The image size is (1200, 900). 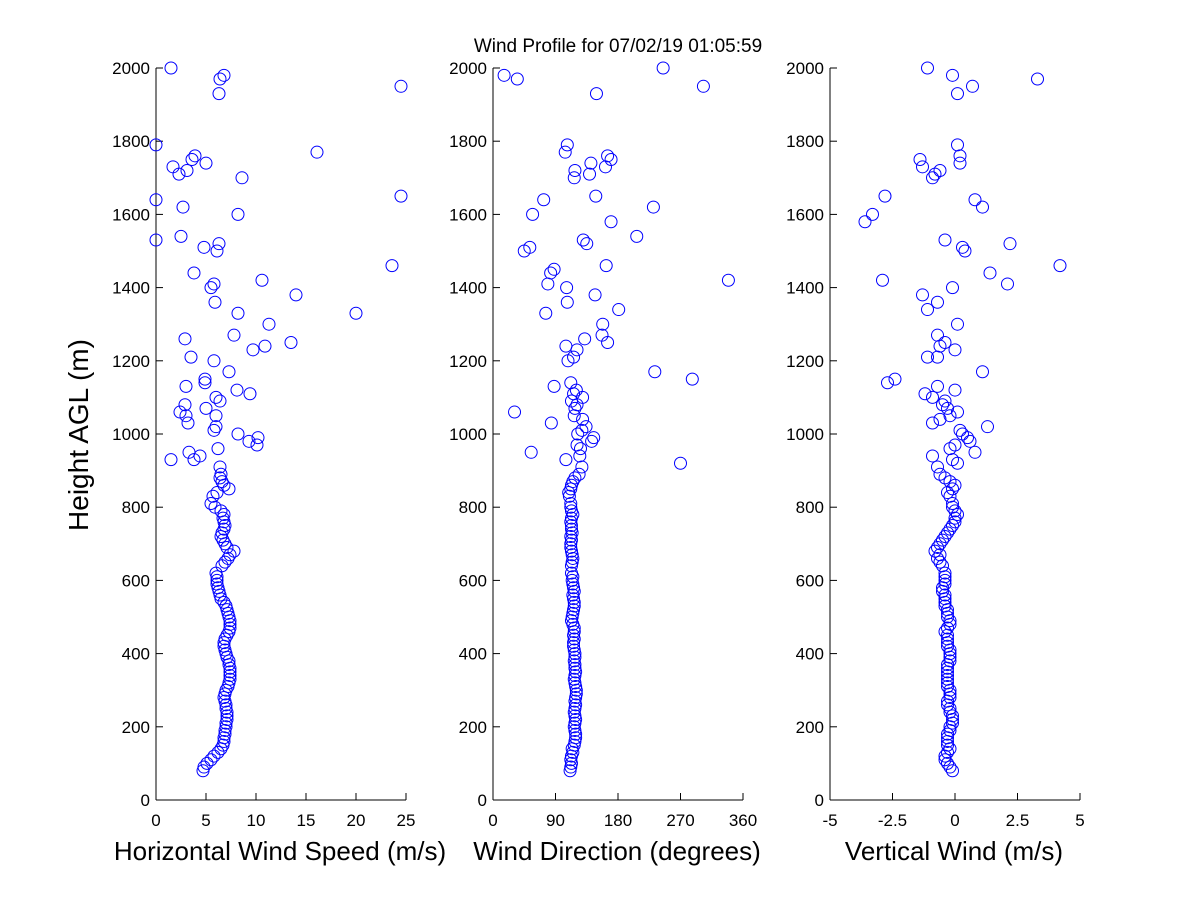 I want to click on y-tick-label: 1800, so click(x=131, y=141).